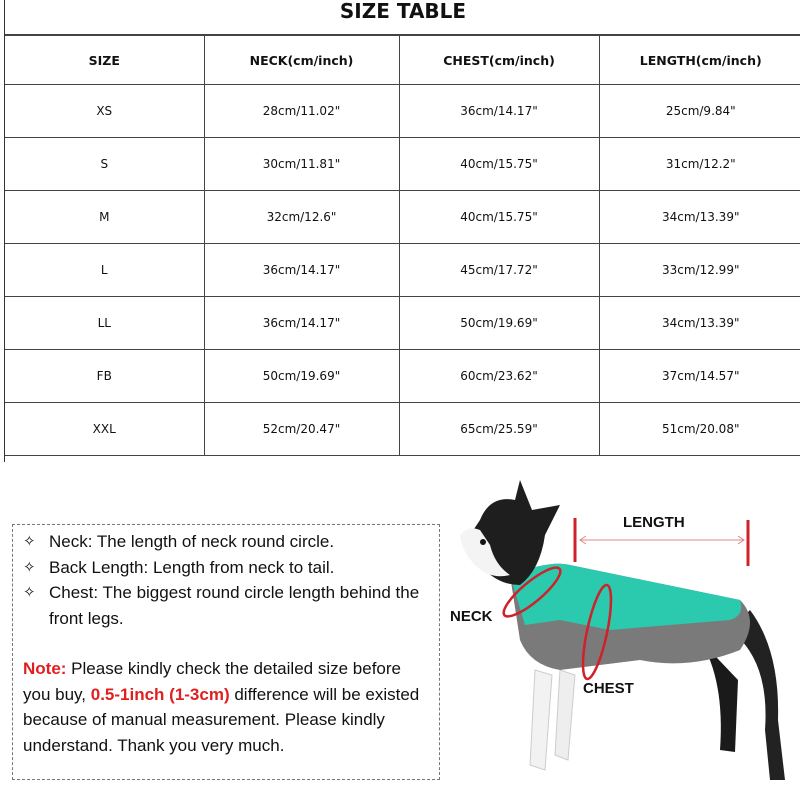 This screenshot has width=800, height=804. Describe the element at coordinates (301, 429) in the screenshot. I see `table-cell: 52cm/20.47"` at that location.